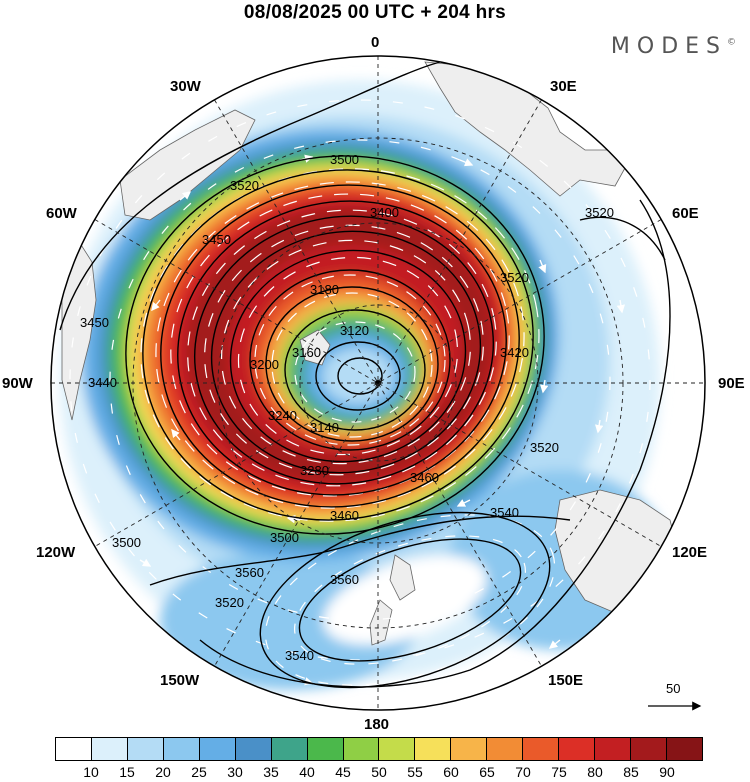 This screenshot has height=782, width=750. Describe the element at coordinates (487, 772) in the screenshot. I see `colorbar-tick-label: 65` at that location.